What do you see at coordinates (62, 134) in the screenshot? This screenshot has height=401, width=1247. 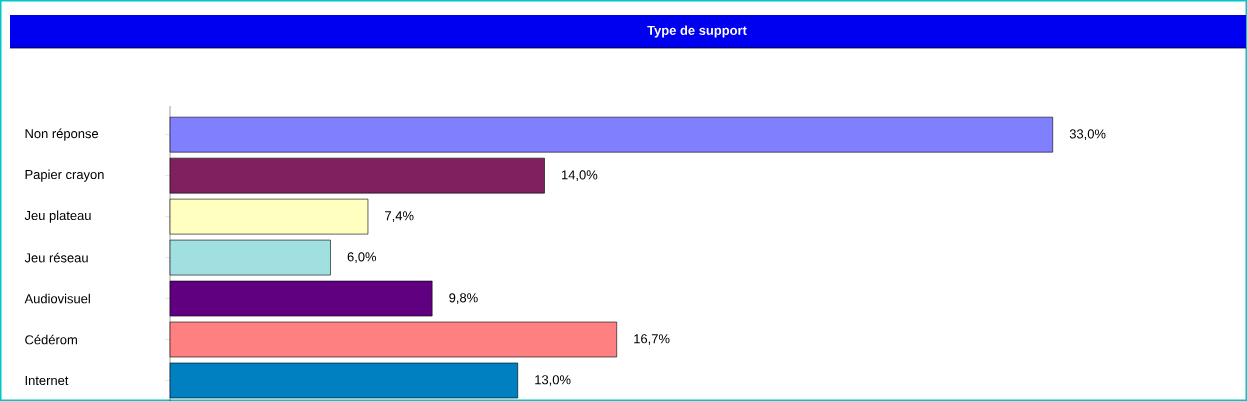 I see `y-tick-label: Non réponse` at bounding box center [62, 134].